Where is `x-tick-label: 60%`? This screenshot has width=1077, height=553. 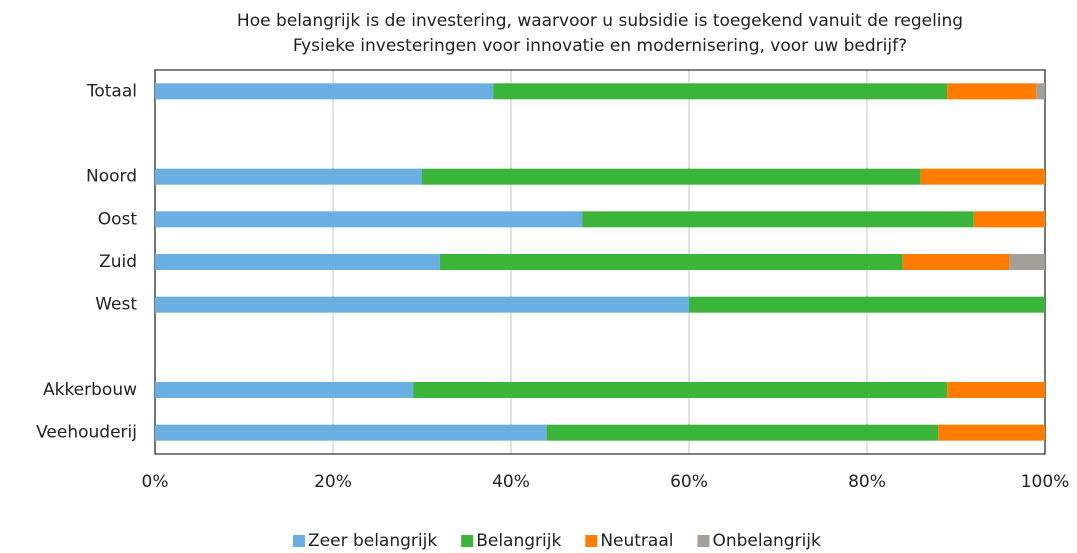 x-tick-label: 60% is located at coordinates (689, 482).